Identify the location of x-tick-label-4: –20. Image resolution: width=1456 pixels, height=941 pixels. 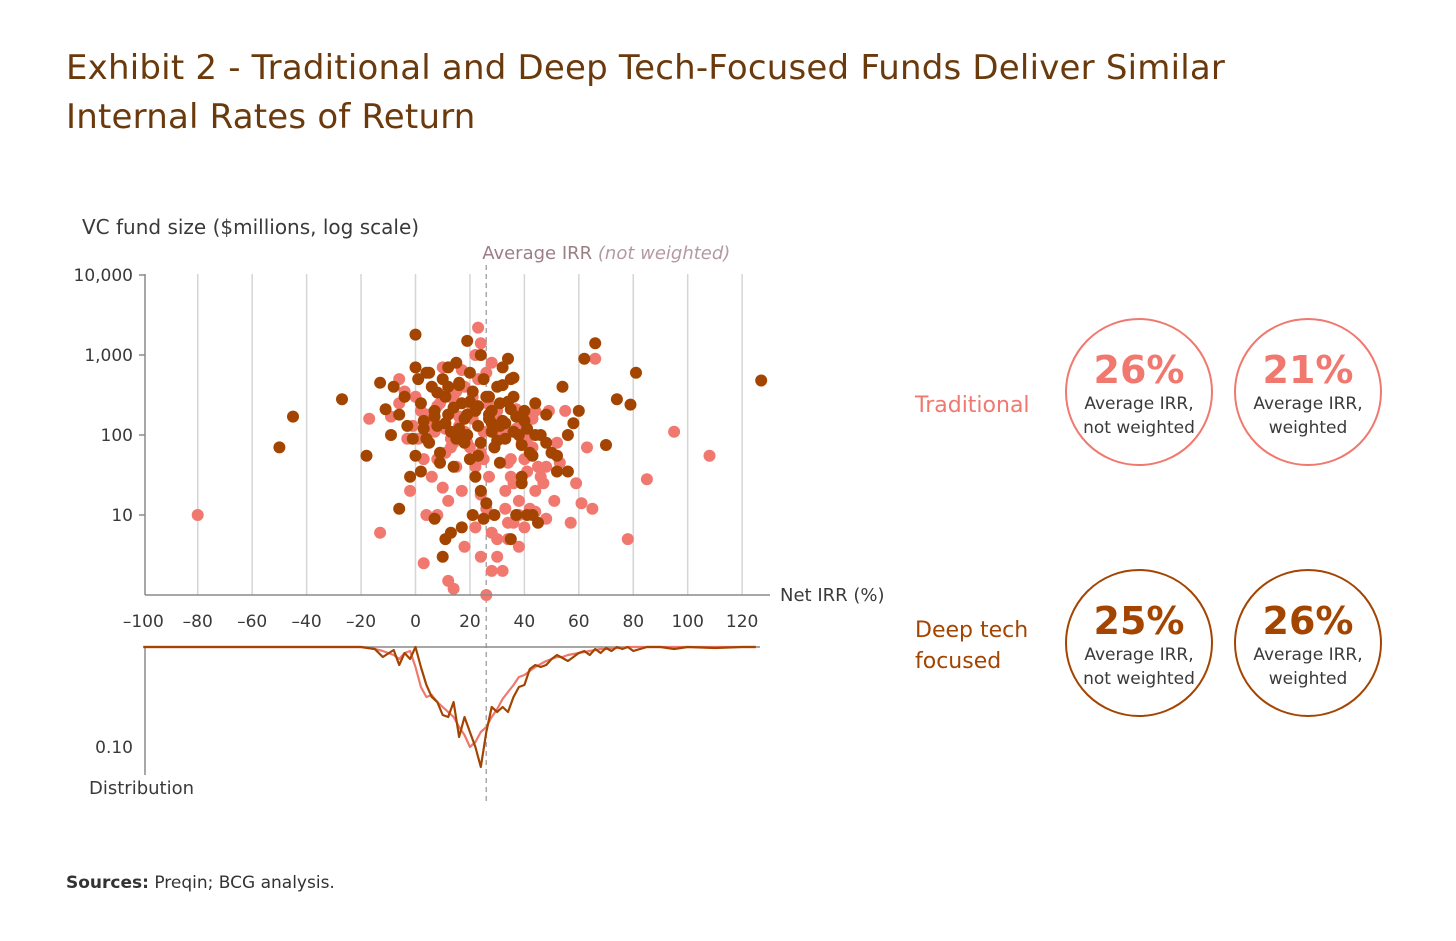
(361, 622).